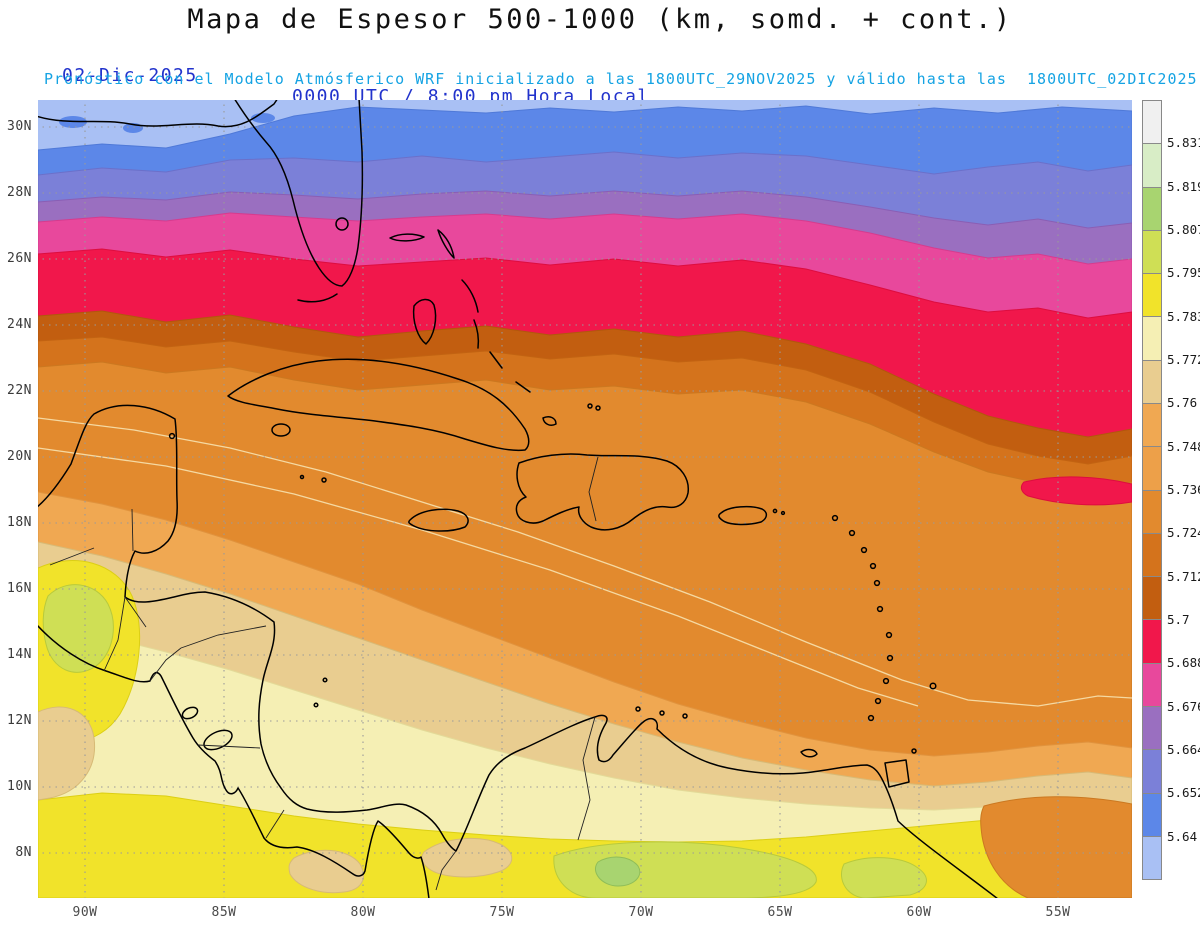 The height and width of the screenshot is (927, 1200). Describe the element at coordinates (809, 753) in the screenshot. I see `margarita` at that location.